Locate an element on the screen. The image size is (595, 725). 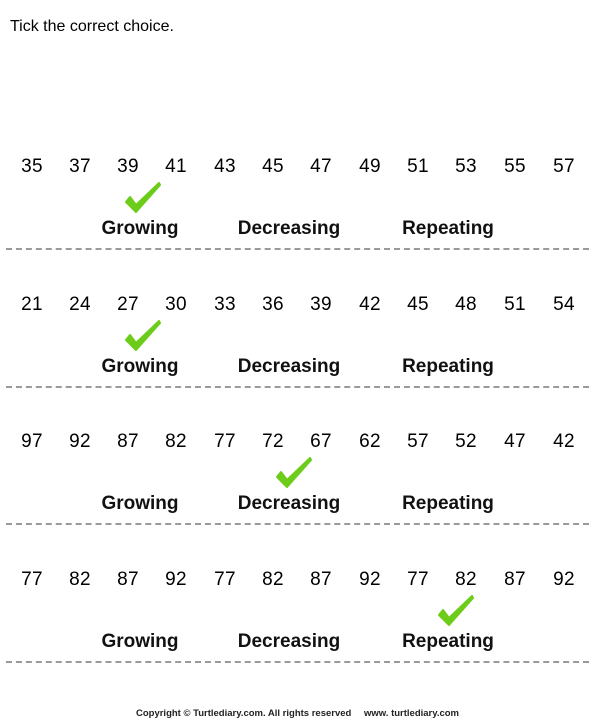
number-sequence: 35 37 39 41 43 45 47 49 51 53 55 57 is located at coordinates (297, 168).